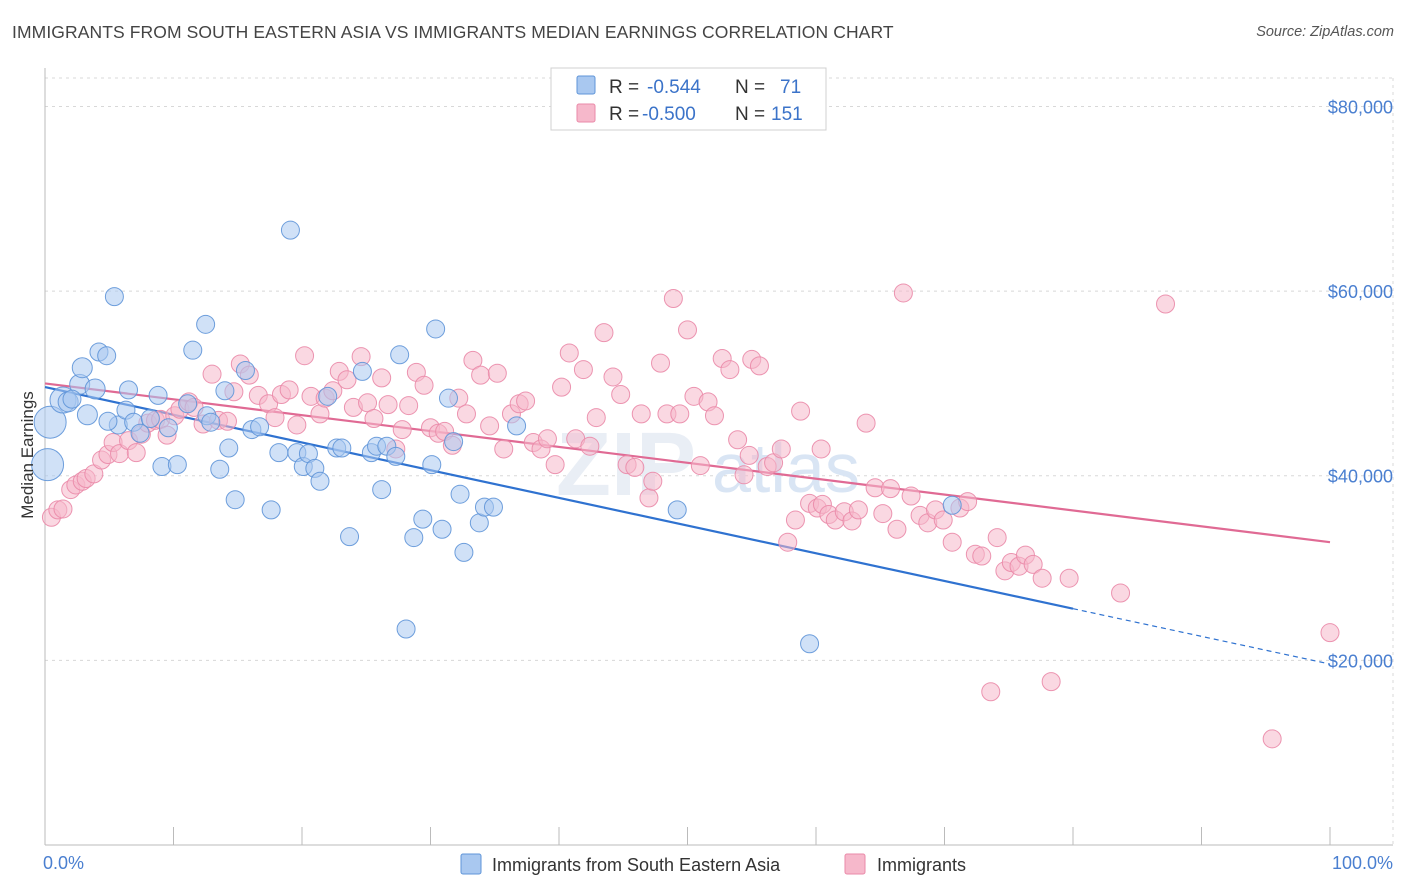  I want to click on x-tick-label-min: 0.0%, so click(63, 863).